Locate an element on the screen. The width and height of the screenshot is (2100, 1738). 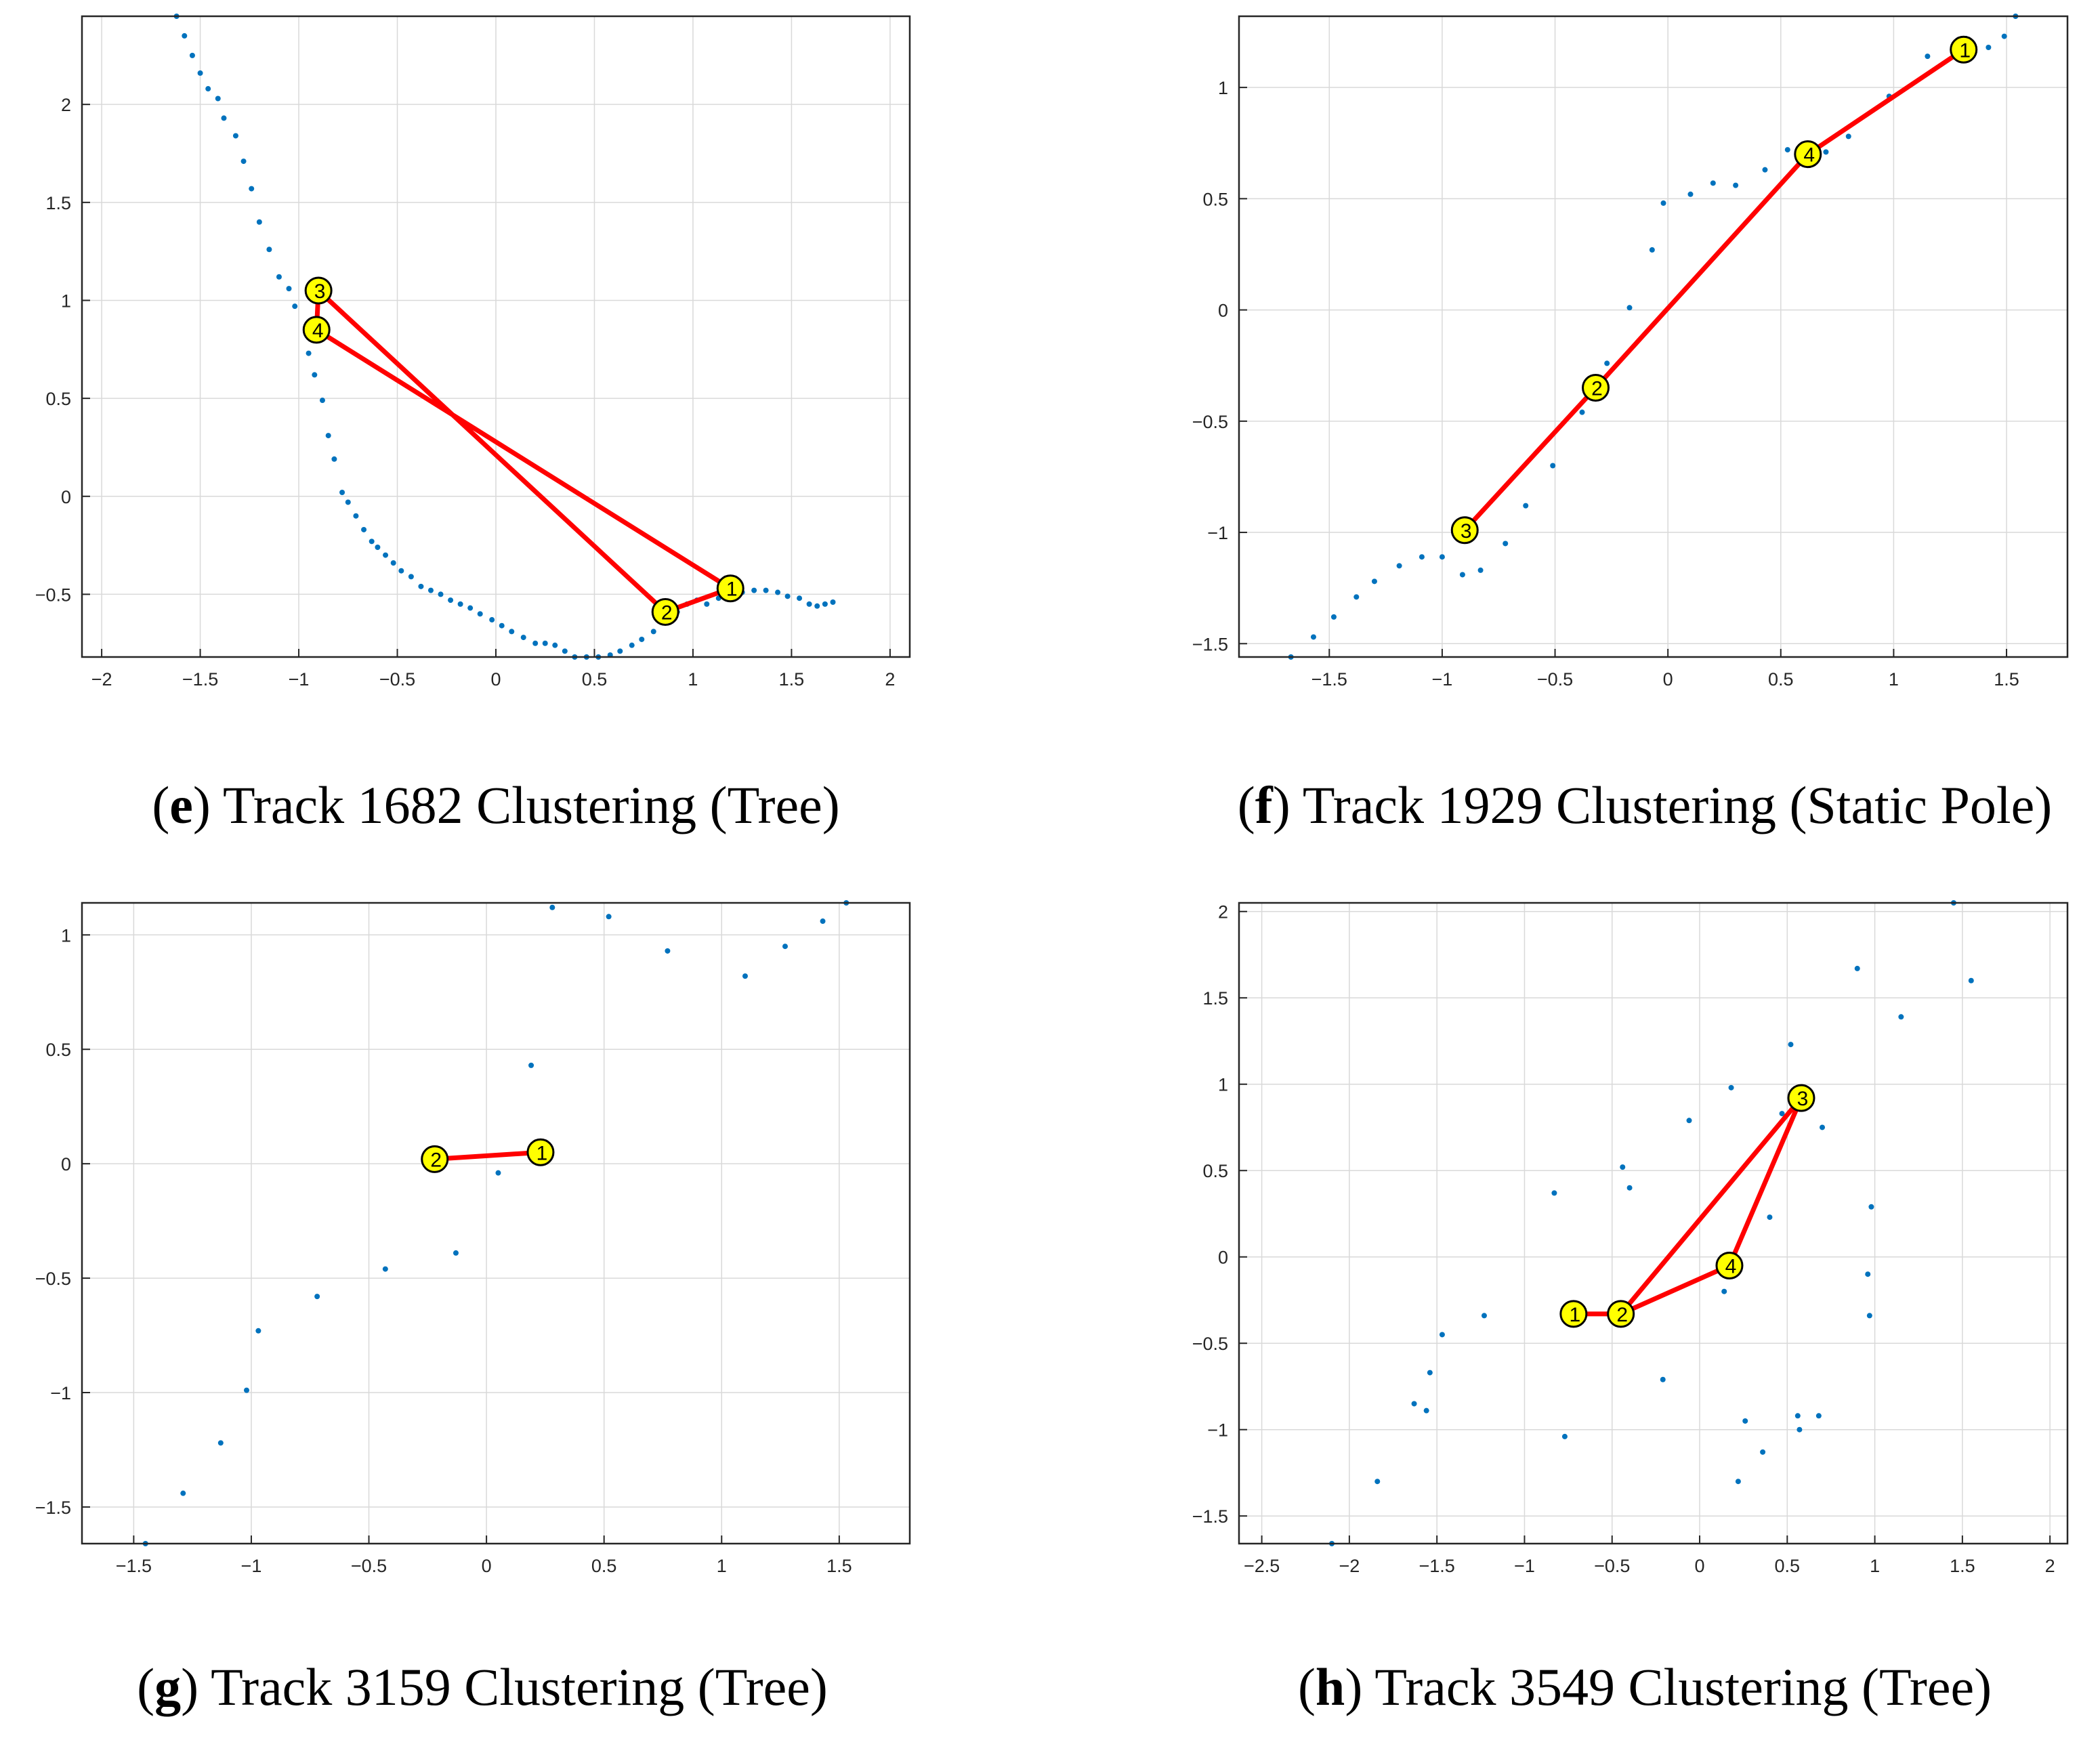
scatter-points-h is located at coordinates (1651, 1223).